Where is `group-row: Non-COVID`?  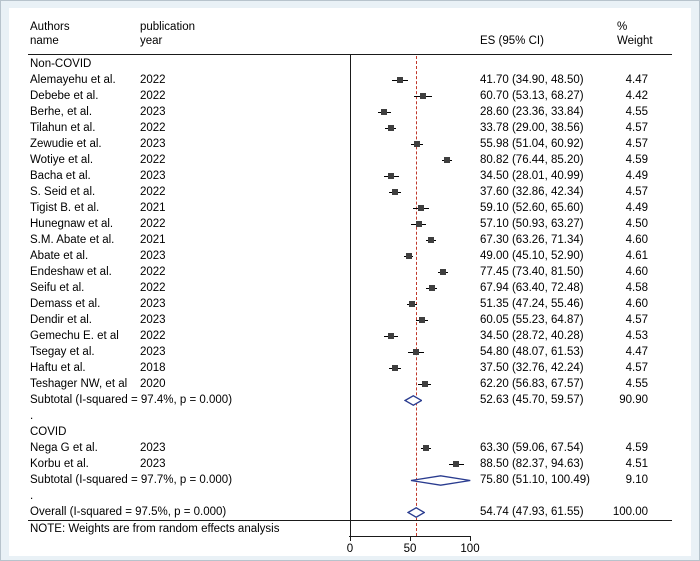
group-row: Non-COVID is located at coordinates (350, 64).